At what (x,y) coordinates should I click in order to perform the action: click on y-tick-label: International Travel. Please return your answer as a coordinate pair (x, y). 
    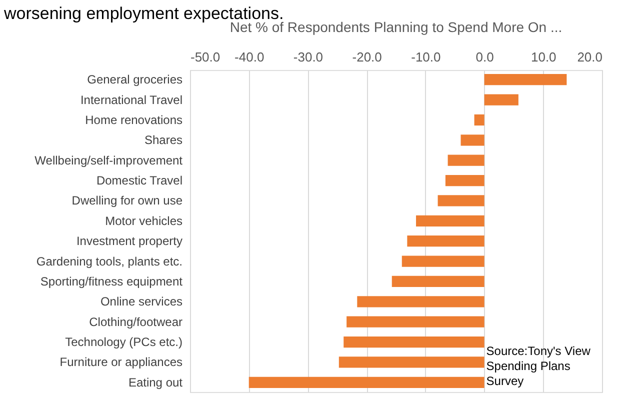
    Looking at the image, I should click on (131, 99).